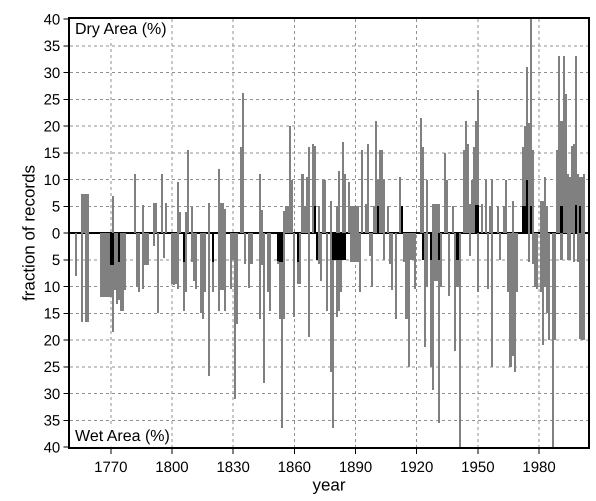 This screenshot has width=596, height=501. What do you see at coordinates (233, 467) in the screenshot?
I see `x-tick-label: 1830` at bounding box center [233, 467].